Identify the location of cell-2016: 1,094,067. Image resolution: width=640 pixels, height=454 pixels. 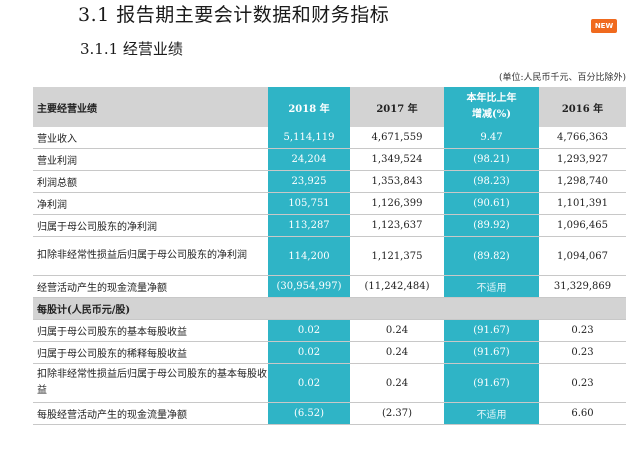
(582, 256).